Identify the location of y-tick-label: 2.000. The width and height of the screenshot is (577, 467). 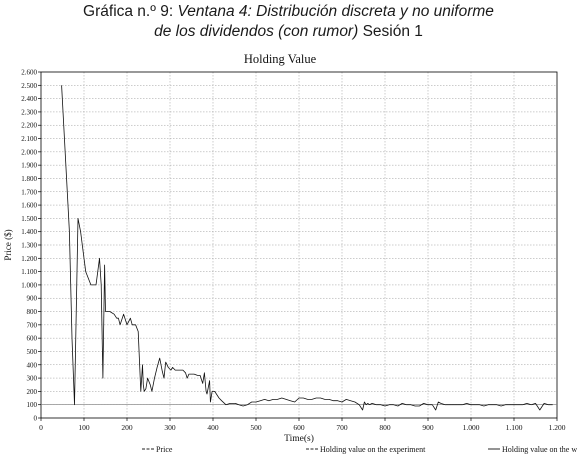
(29, 152).